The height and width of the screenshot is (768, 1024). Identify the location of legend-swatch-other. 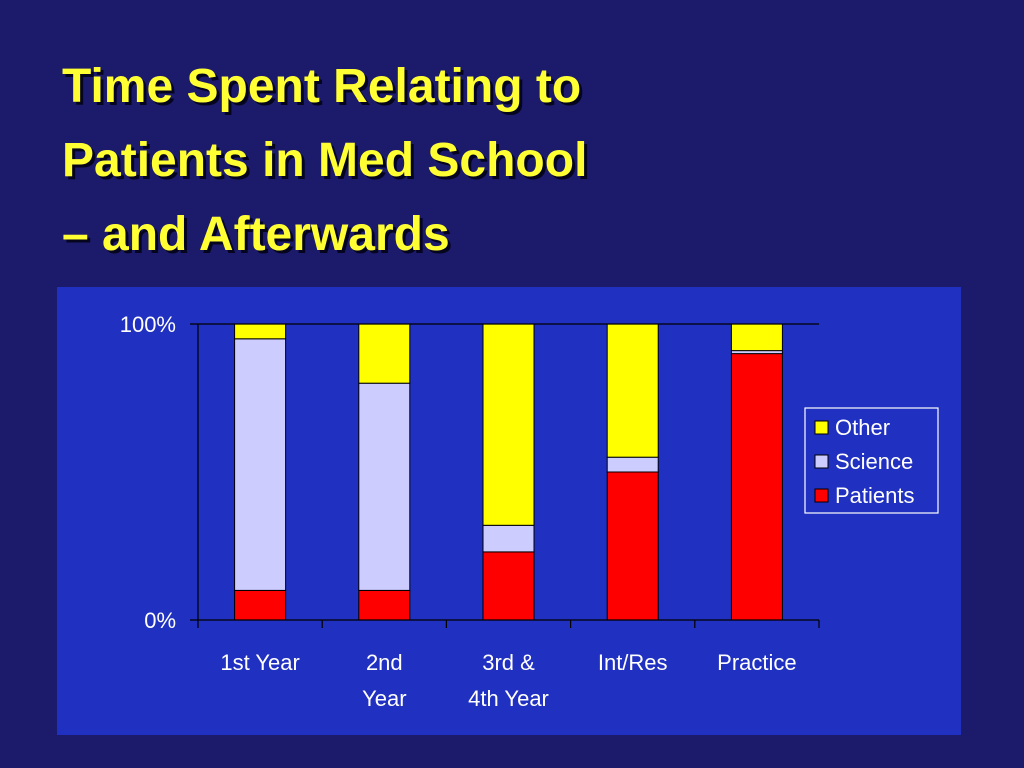
(821, 427).